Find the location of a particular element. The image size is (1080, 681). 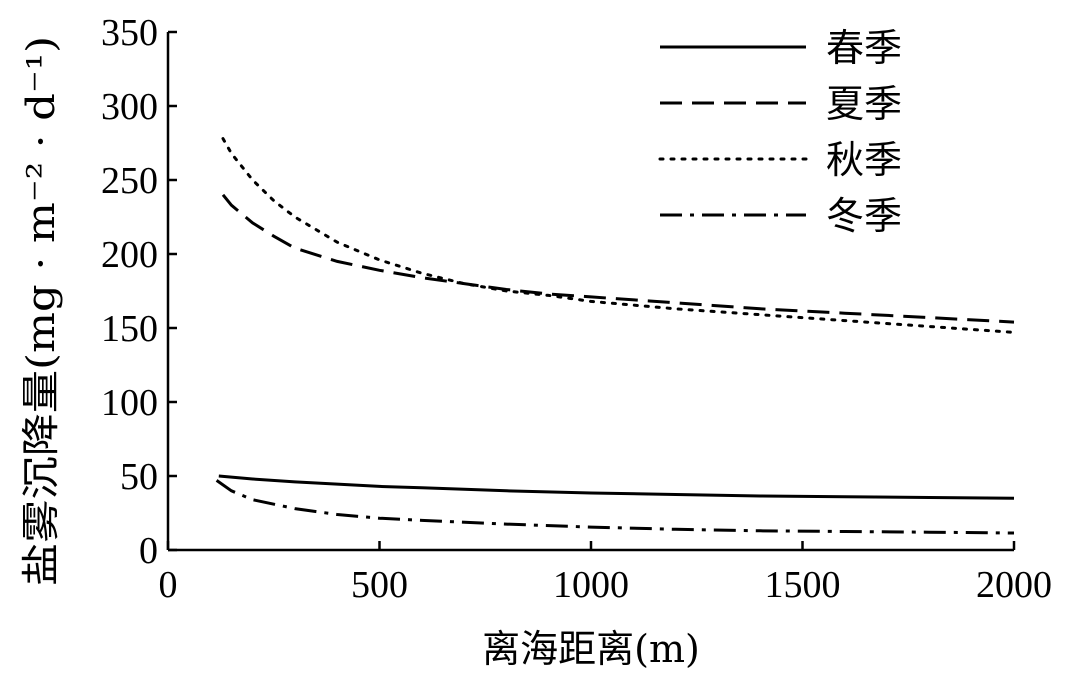

series-line-冬季 is located at coordinates (615, 507).